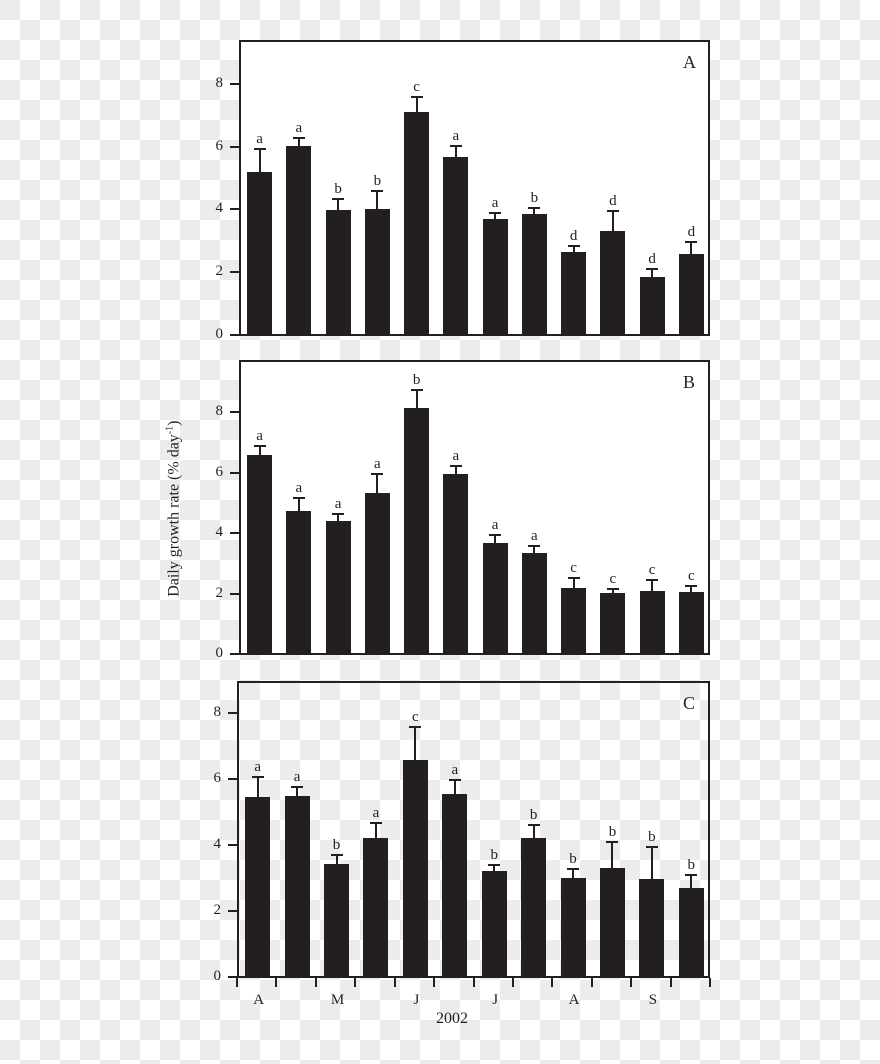 The width and height of the screenshot is (880, 1064). I want to click on x-month-label: M, so click(337, 1000).